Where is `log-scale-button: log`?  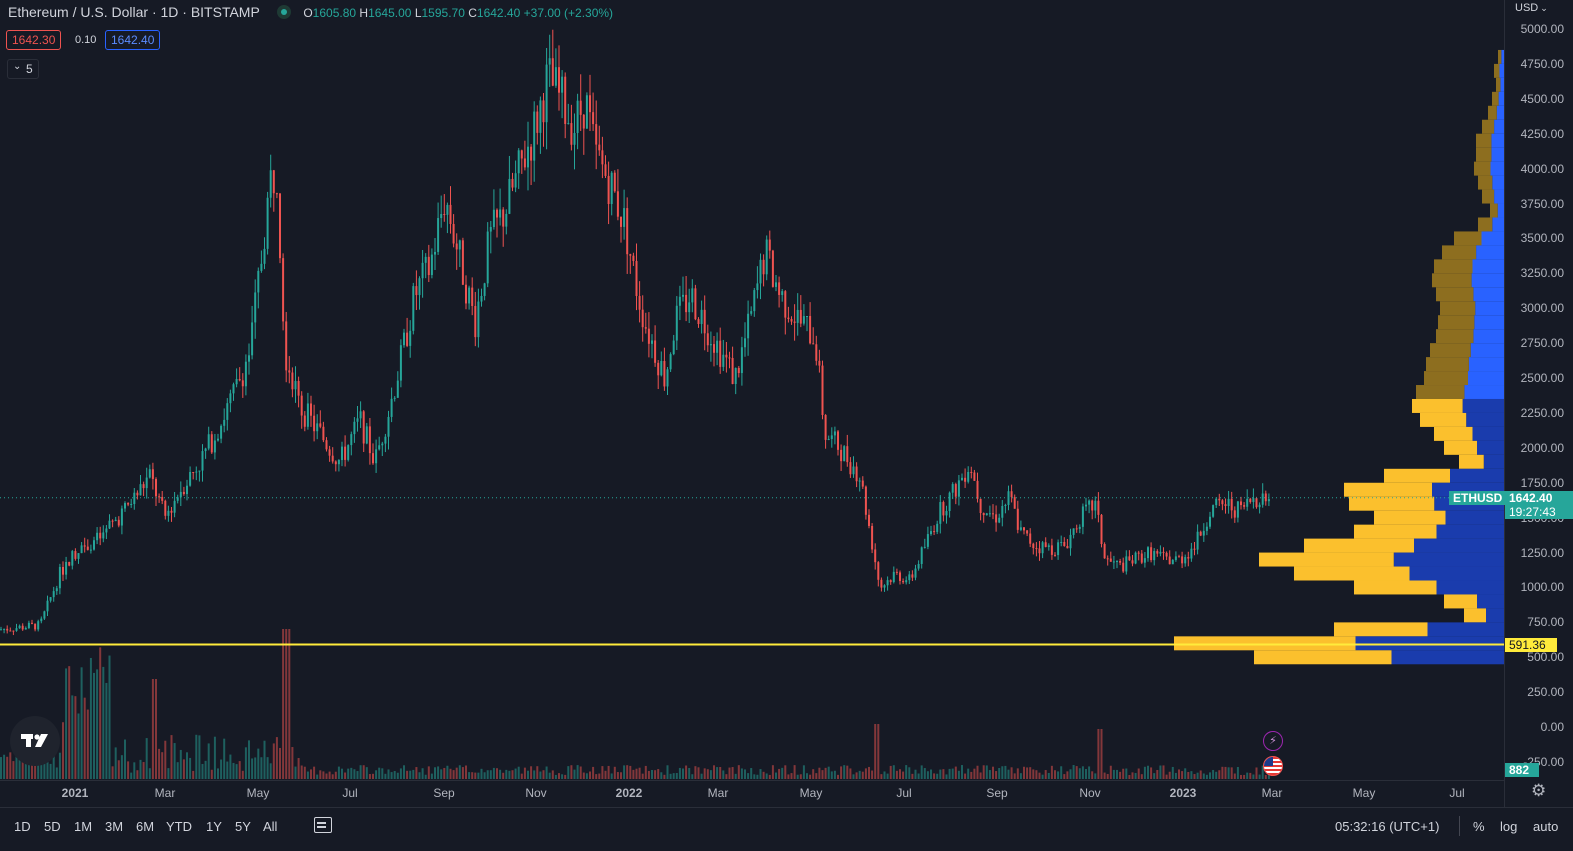 log-scale-button: log is located at coordinates (1509, 826).